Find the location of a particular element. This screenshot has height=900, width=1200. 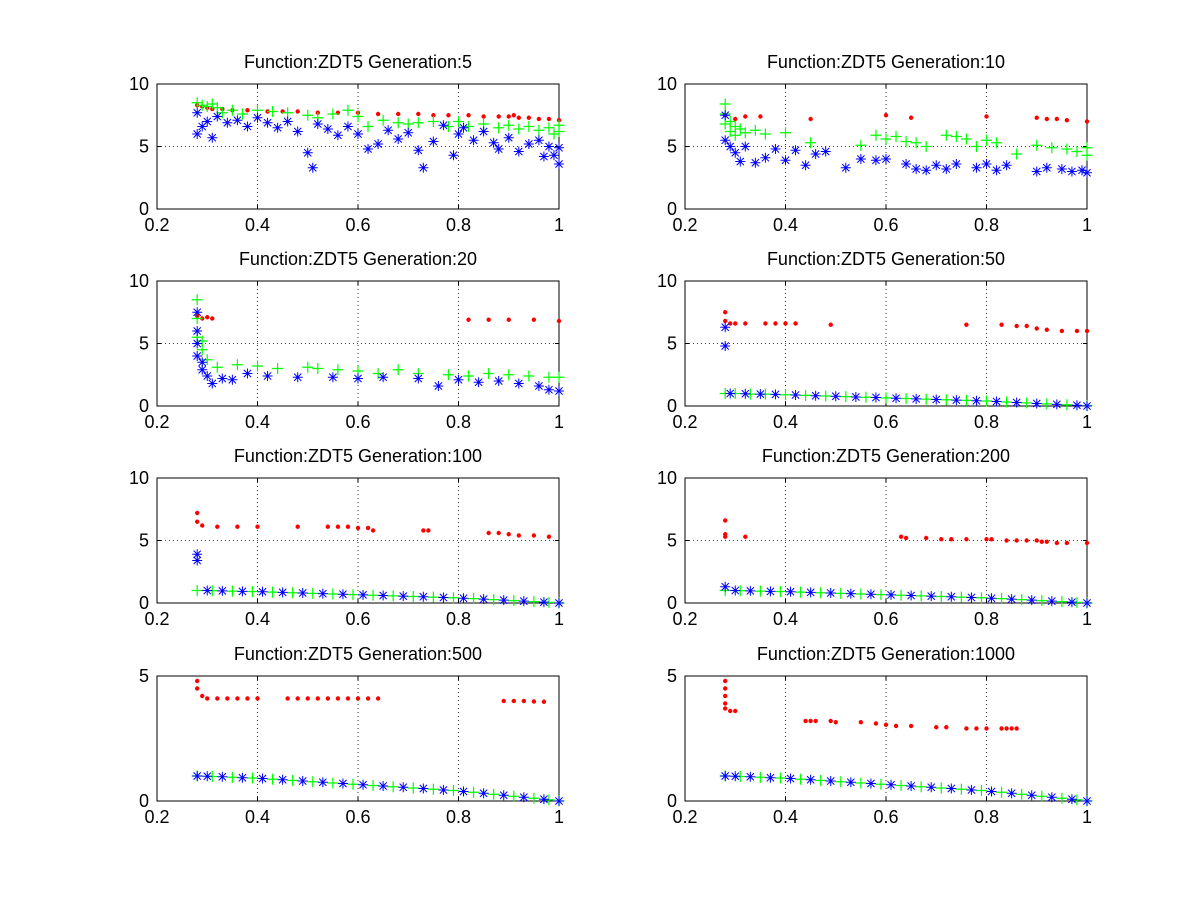

series-blue is located at coordinates (378, 788).